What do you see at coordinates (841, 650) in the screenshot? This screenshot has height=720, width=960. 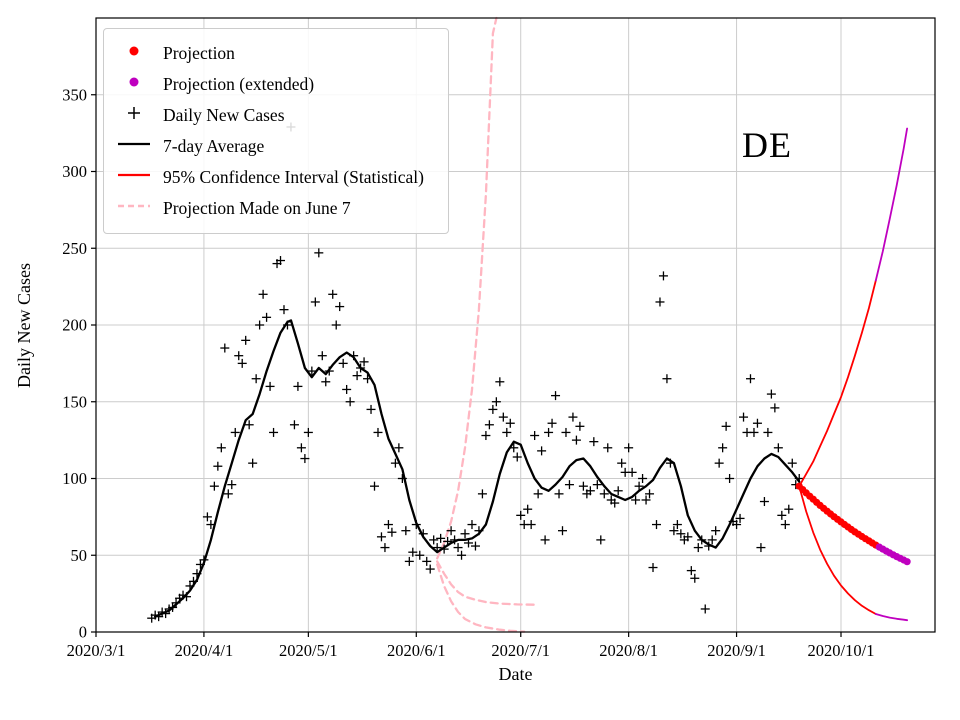 I see `x-tick-label: 2020/10/1` at bounding box center [841, 650].